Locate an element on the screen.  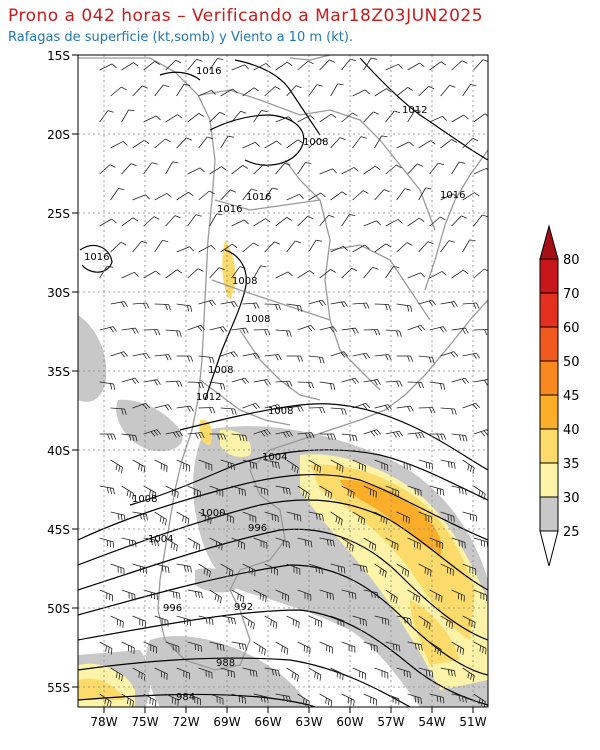
isobar-label: 984 is located at coordinates (185, 697).